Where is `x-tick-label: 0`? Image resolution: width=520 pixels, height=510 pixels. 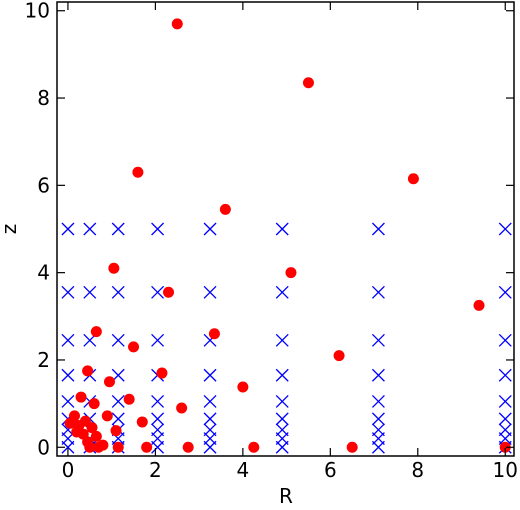
x-tick-label: 0 is located at coordinates (68, 470).